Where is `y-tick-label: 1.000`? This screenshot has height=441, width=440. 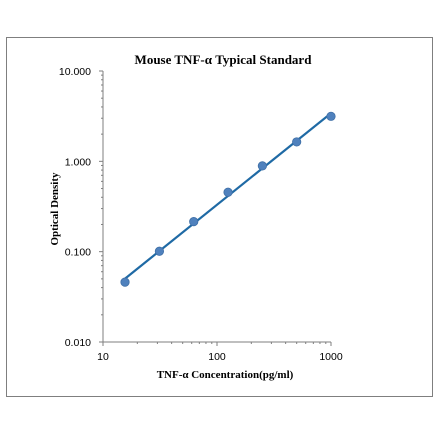 y-tick-label: 1.000 is located at coordinates (78, 162).